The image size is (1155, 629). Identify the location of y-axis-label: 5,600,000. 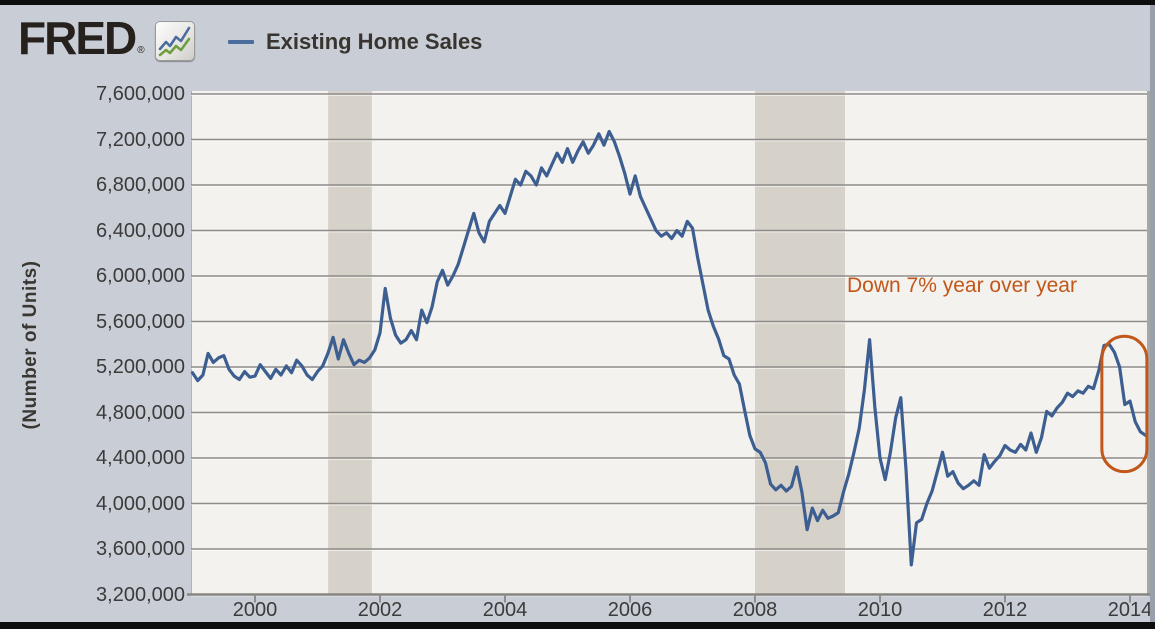
(140, 321).